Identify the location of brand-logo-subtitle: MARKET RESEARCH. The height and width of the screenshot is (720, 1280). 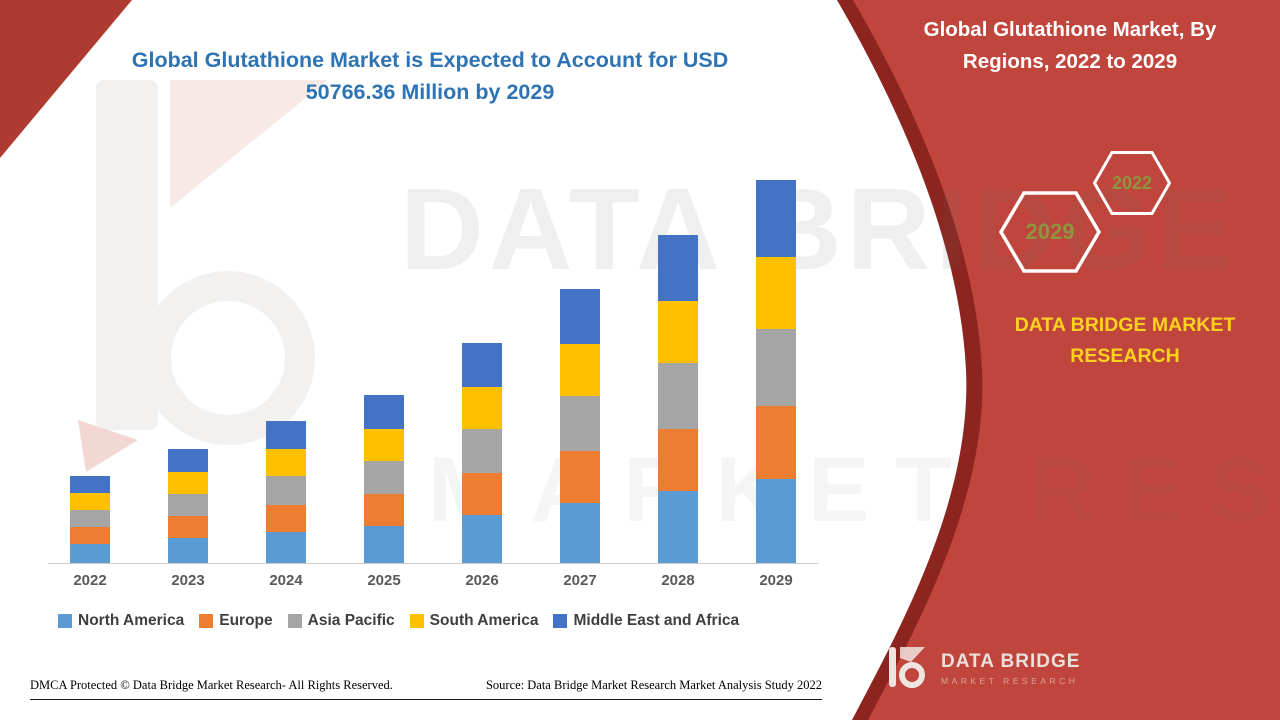
(1010, 680).